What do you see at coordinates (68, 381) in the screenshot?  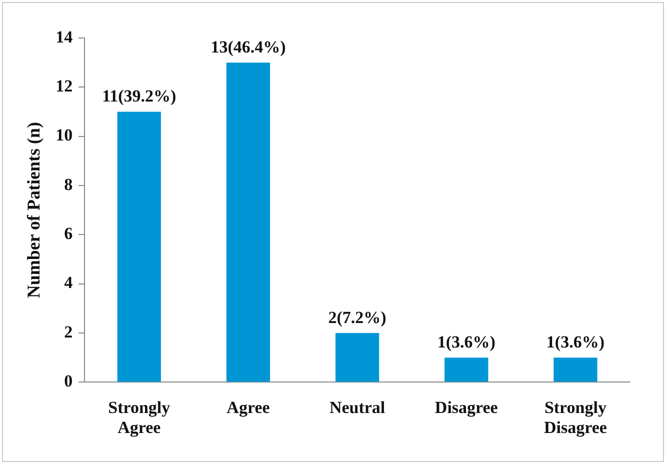 I see `y-tick-label: 0` at bounding box center [68, 381].